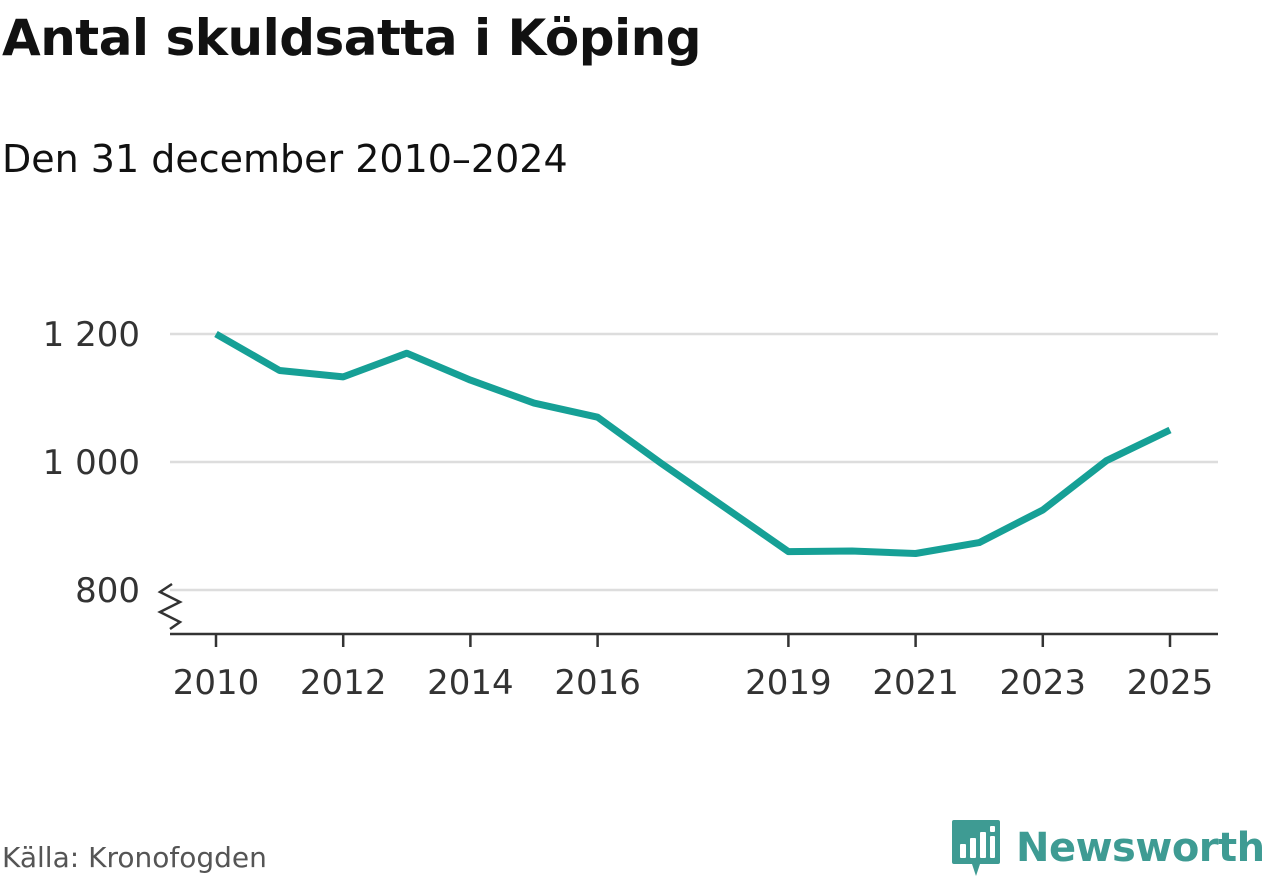  What do you see at coordinates (1106, 460) in the screenshot?
I see `data-point-2024` at bounding box center [1106, 460].